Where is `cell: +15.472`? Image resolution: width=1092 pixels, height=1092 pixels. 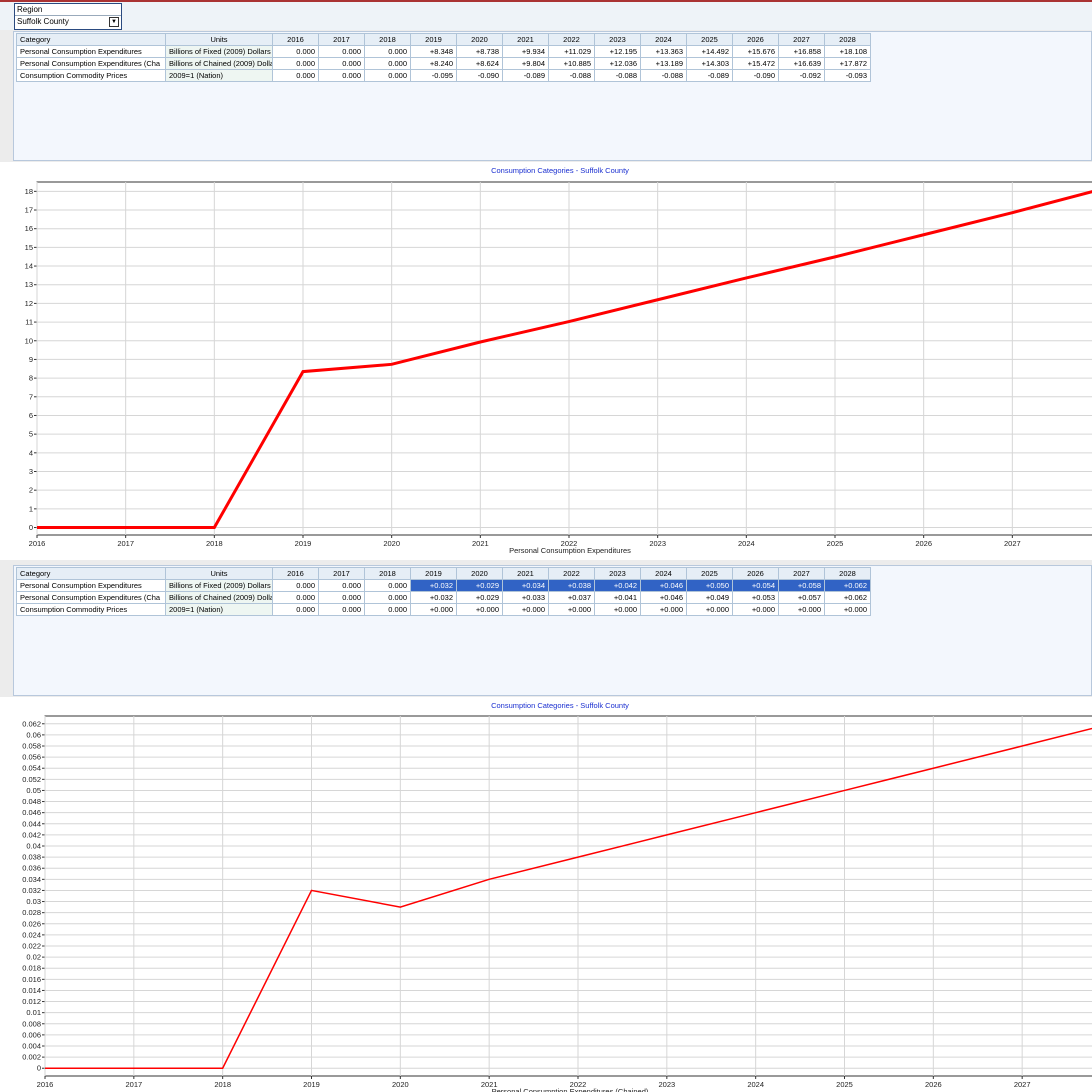
cell: +15.472 is located at coordinates (755, 63).